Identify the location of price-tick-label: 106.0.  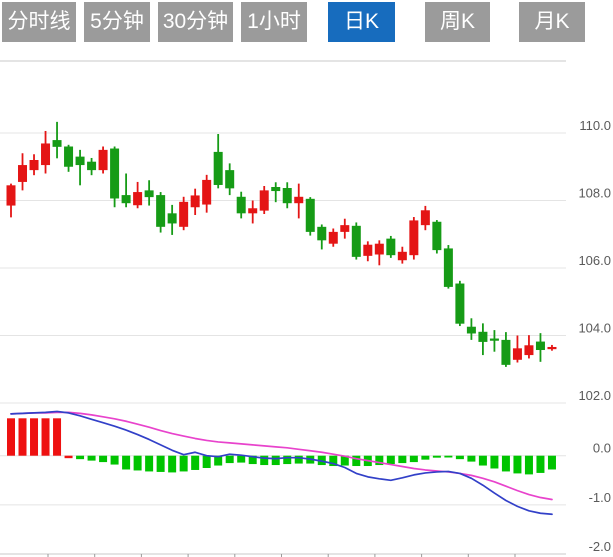
(594, 260).